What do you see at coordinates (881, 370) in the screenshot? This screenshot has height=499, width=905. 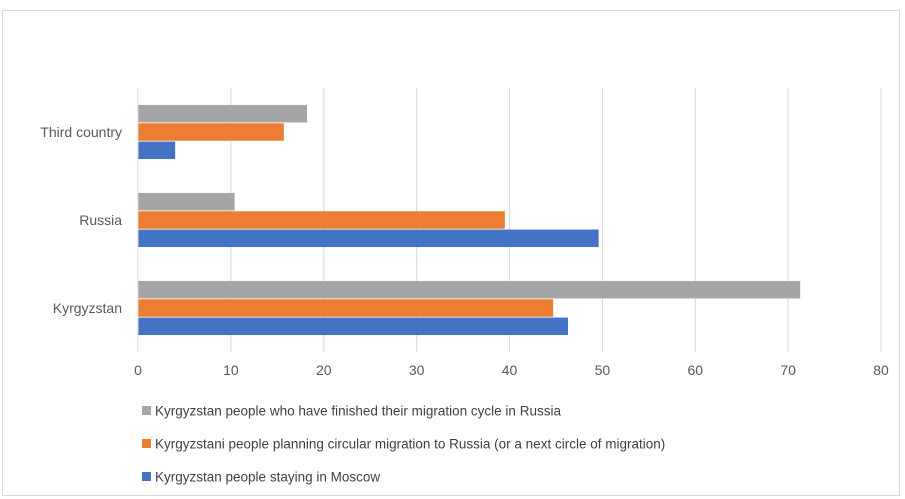 I see `x-tick-label: 80` at bounding box center [881, 370].